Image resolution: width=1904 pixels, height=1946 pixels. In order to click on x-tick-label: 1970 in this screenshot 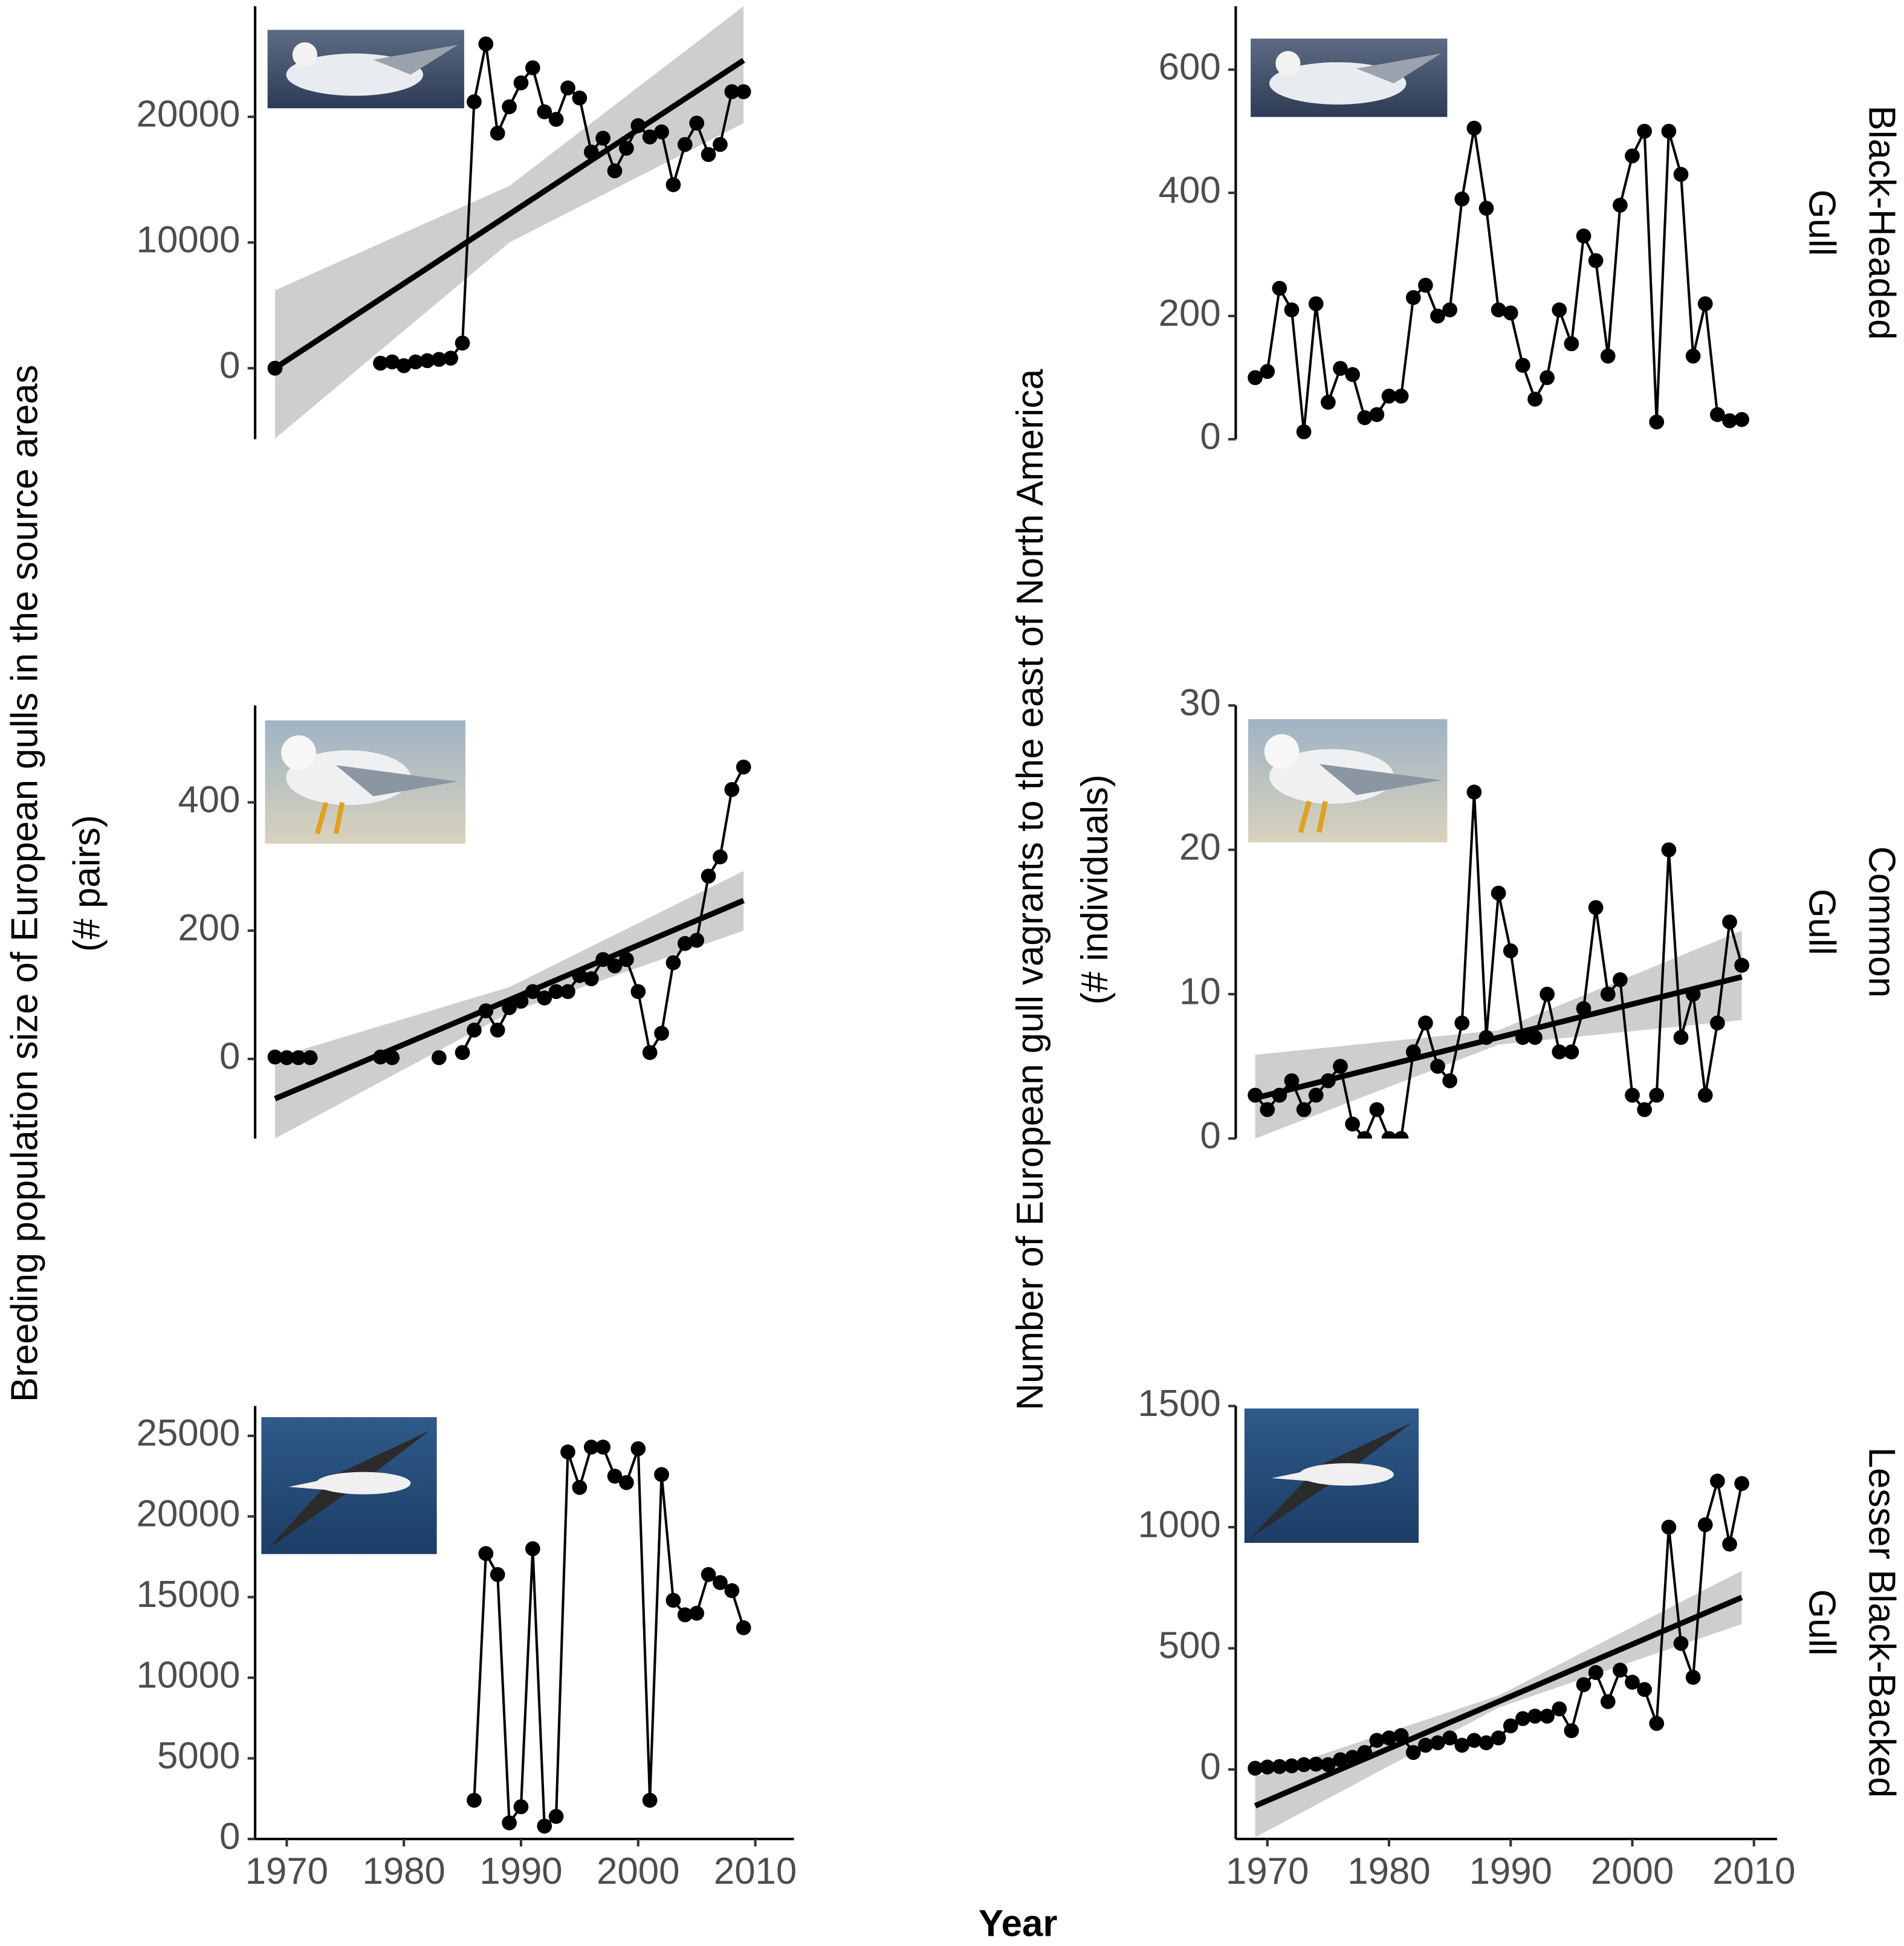, I will do `click(1267, 1871)`.